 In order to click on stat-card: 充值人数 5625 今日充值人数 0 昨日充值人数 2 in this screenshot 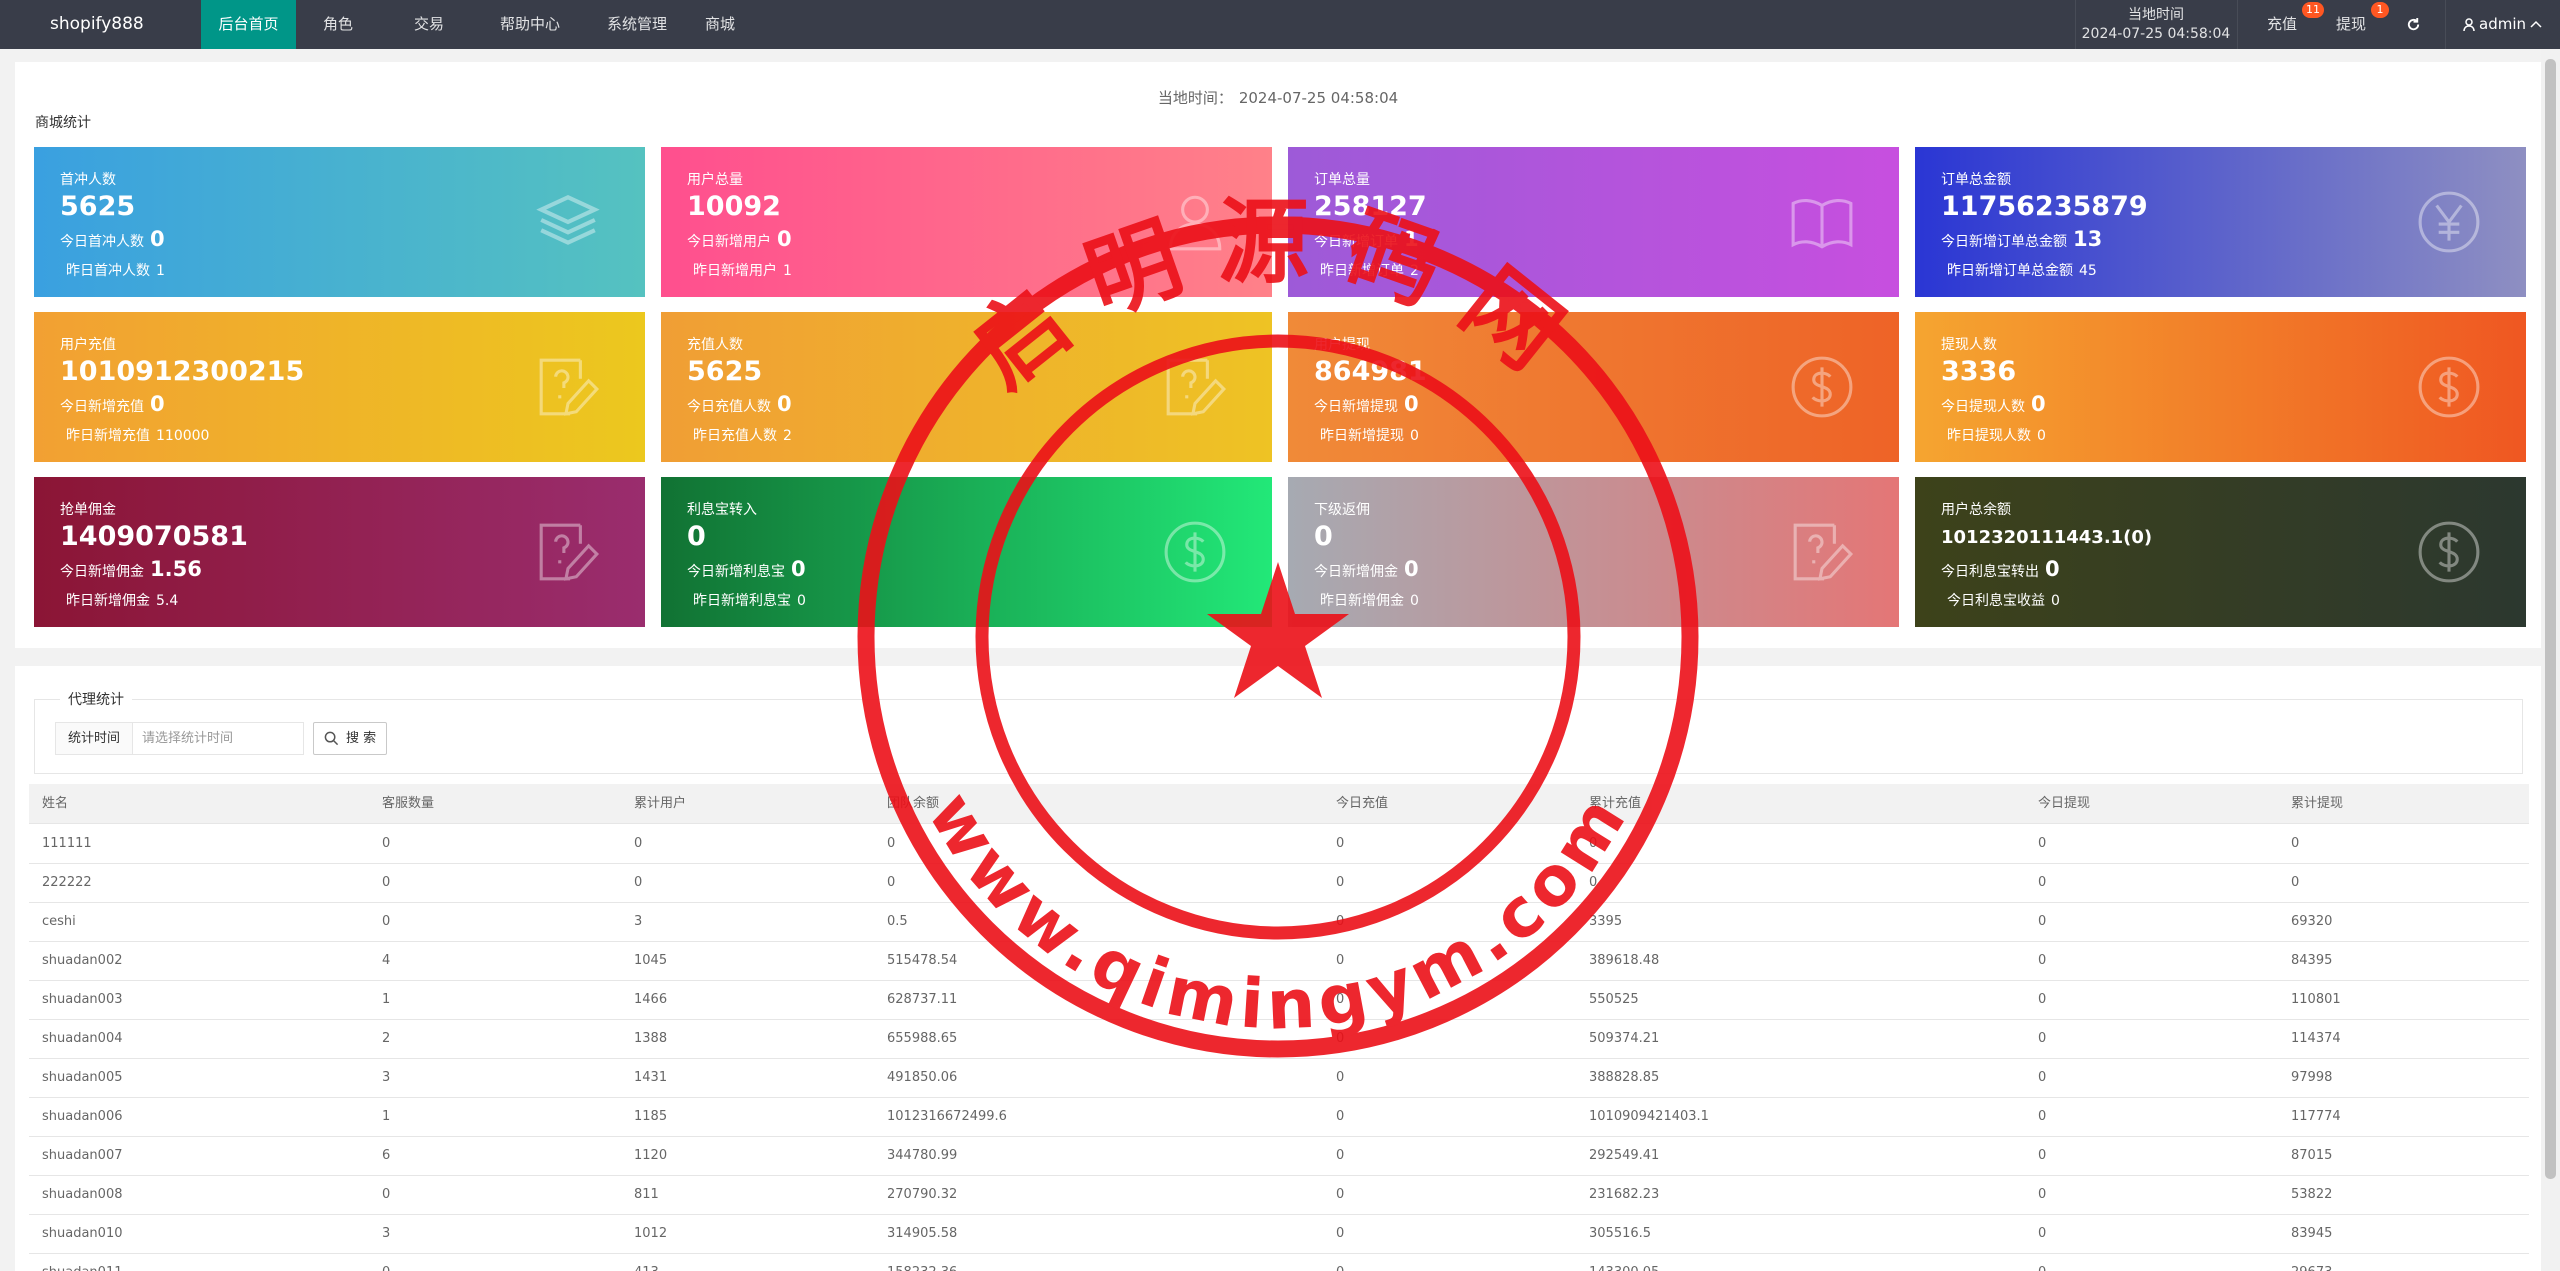, I will do `click(966, 387)`.